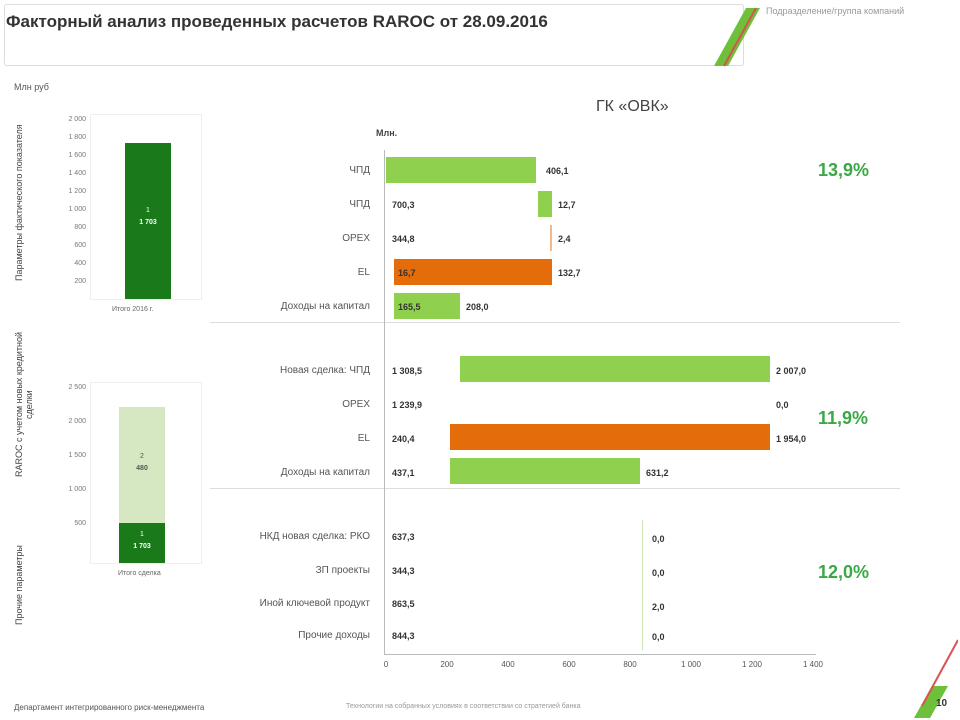 Image resolution: width=960 pixels, height=720 pixels. I want to click on millions-label: Млн., so click(387, 133).